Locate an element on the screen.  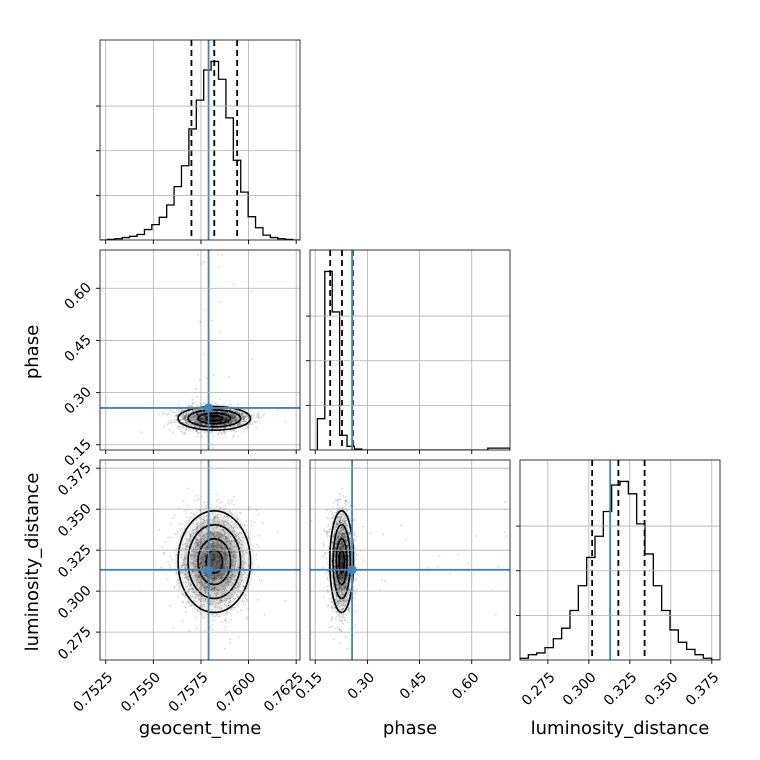
density-shade is located at coordinates (341, 561).